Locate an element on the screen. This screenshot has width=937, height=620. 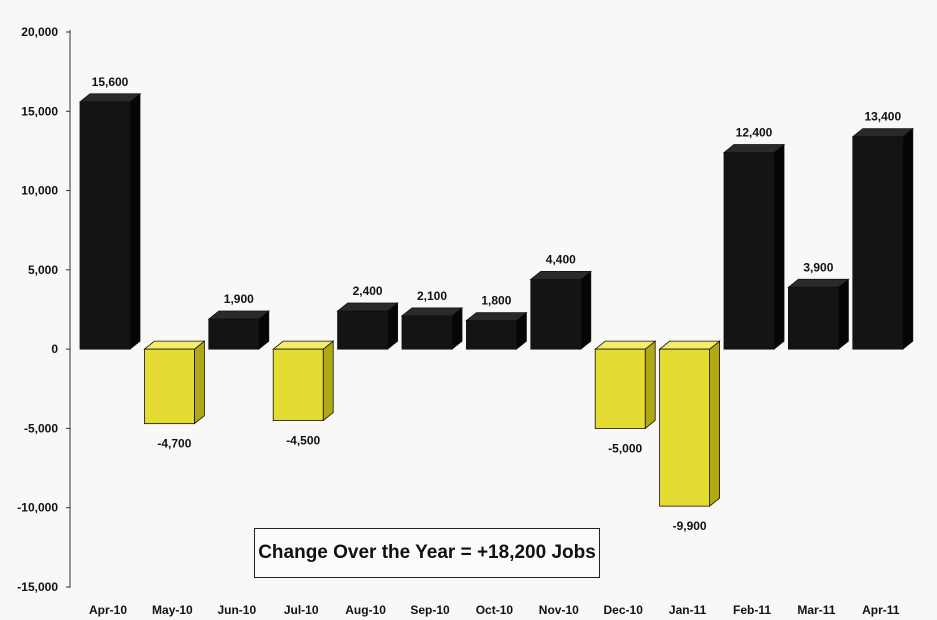
x-tick-label: Apr-11 is located at coordinates (881, 610).